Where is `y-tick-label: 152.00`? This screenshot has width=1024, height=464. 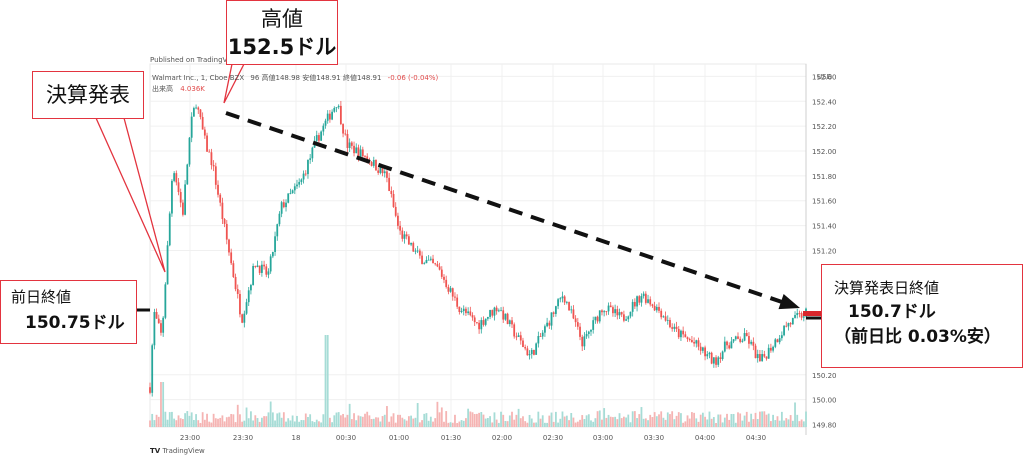
y-tick-label: 152.00 is located at coordinates (824, 152).